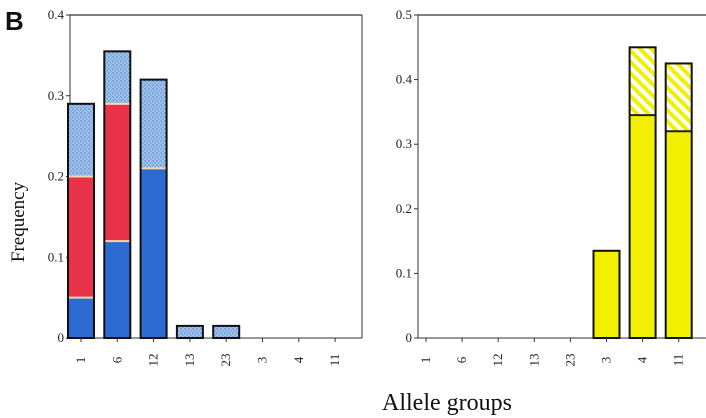  I want to click on x-axis-title: Allele groups, so click(447, 403).